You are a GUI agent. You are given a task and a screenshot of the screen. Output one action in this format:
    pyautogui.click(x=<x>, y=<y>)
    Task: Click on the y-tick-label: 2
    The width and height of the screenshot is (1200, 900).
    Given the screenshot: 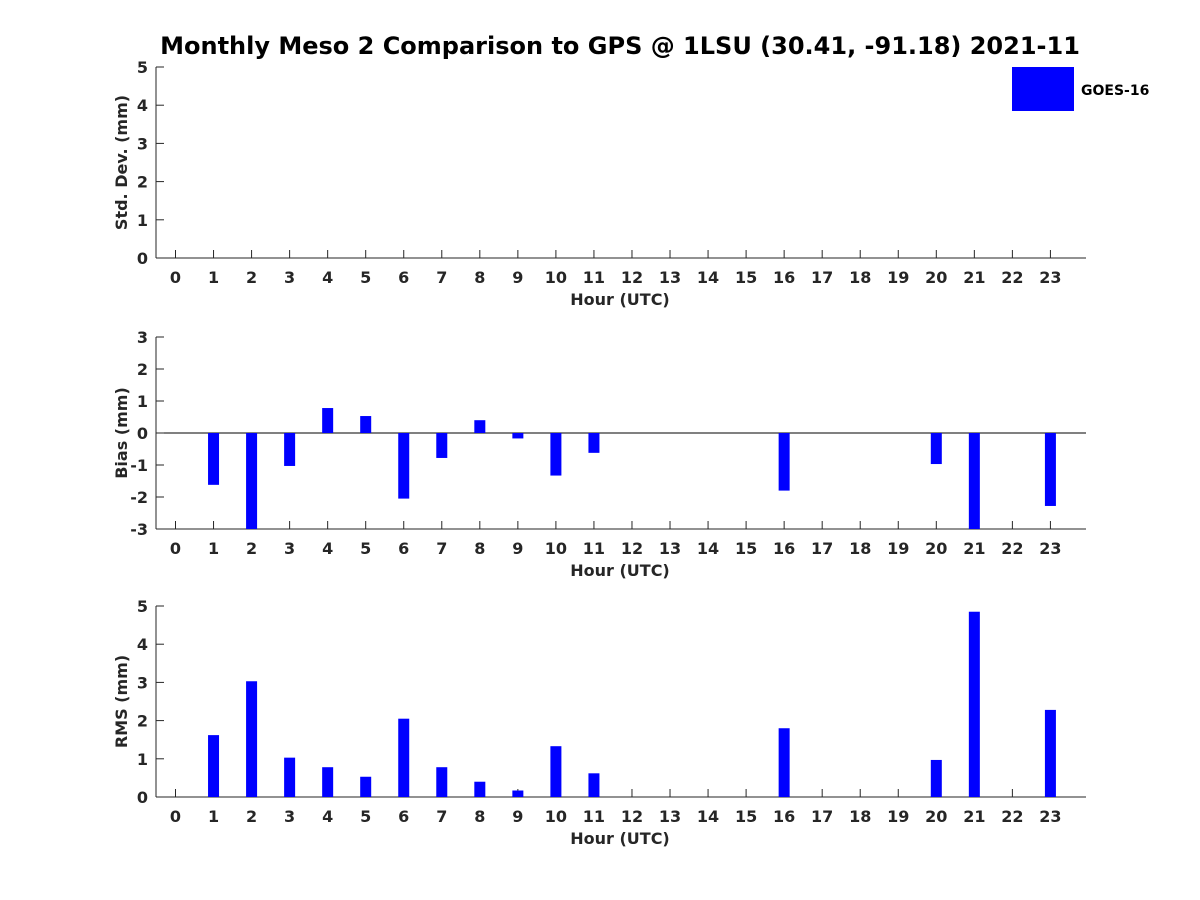 What is the action you would take?
    pyautogui.click(x=142, y=182)
    